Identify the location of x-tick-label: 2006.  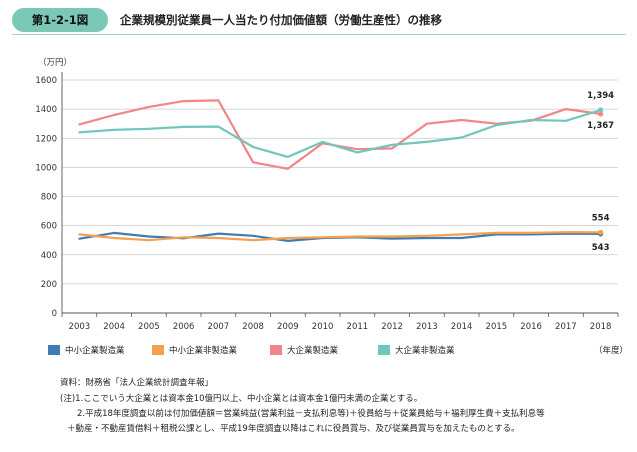
(184, 327).